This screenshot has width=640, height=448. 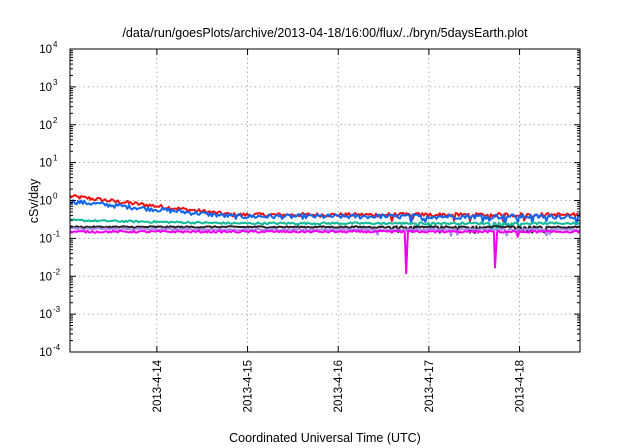 I want to click on x-tick-label: 2013-4-15, so click(x=249, y=386).